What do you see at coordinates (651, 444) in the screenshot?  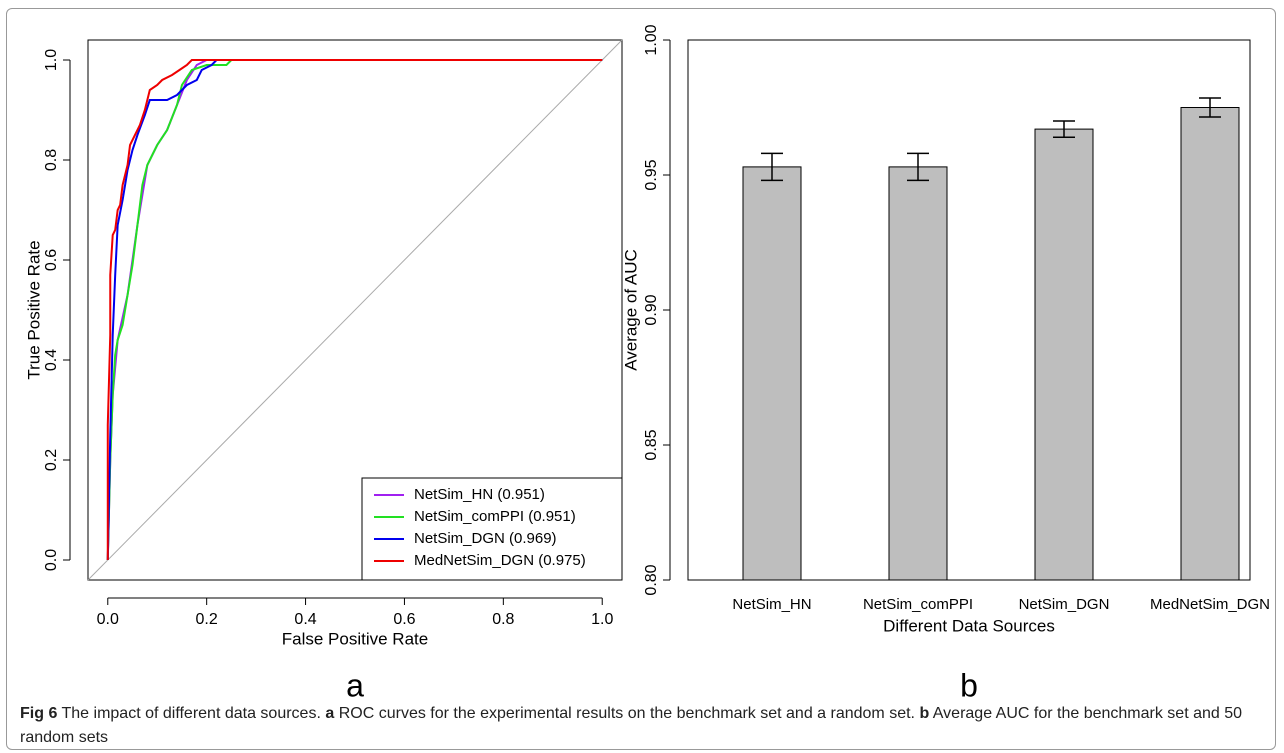 I see `y-tick-label: 0.85` at bounding box center [651, 444].